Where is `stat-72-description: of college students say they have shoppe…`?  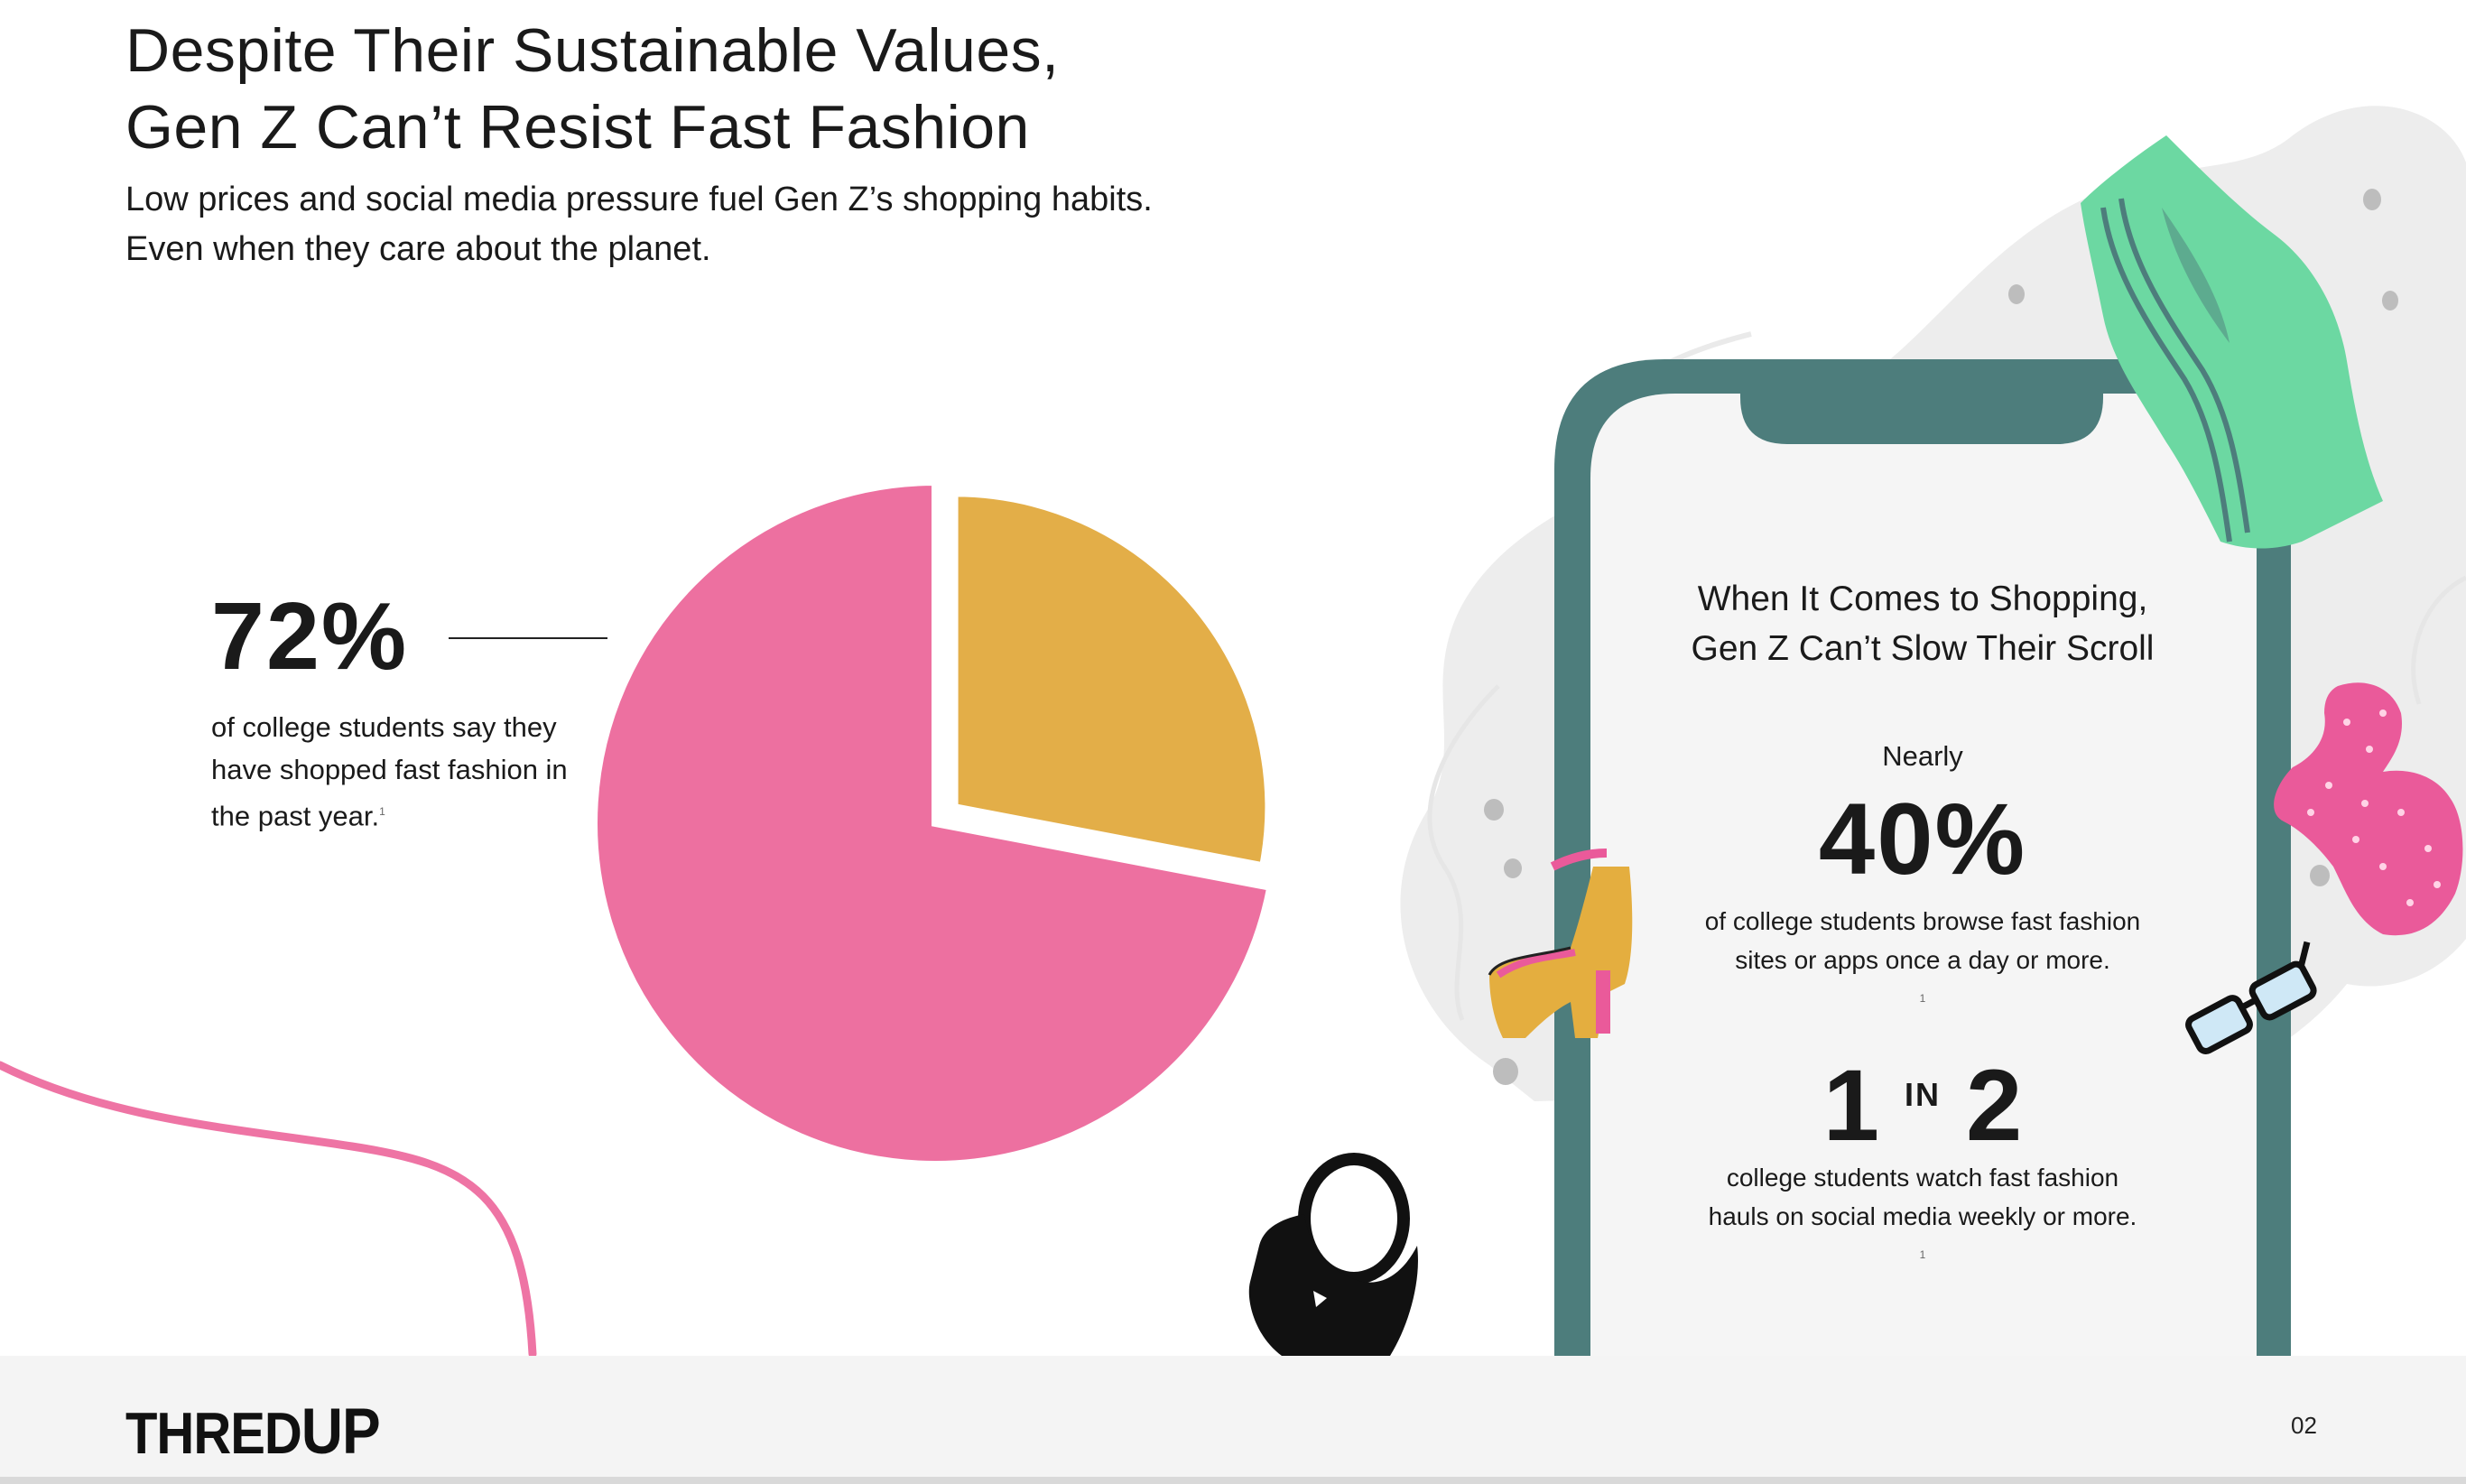
stat-72-description: of college students say they have shoppe… is located at coordinates (391, 772).